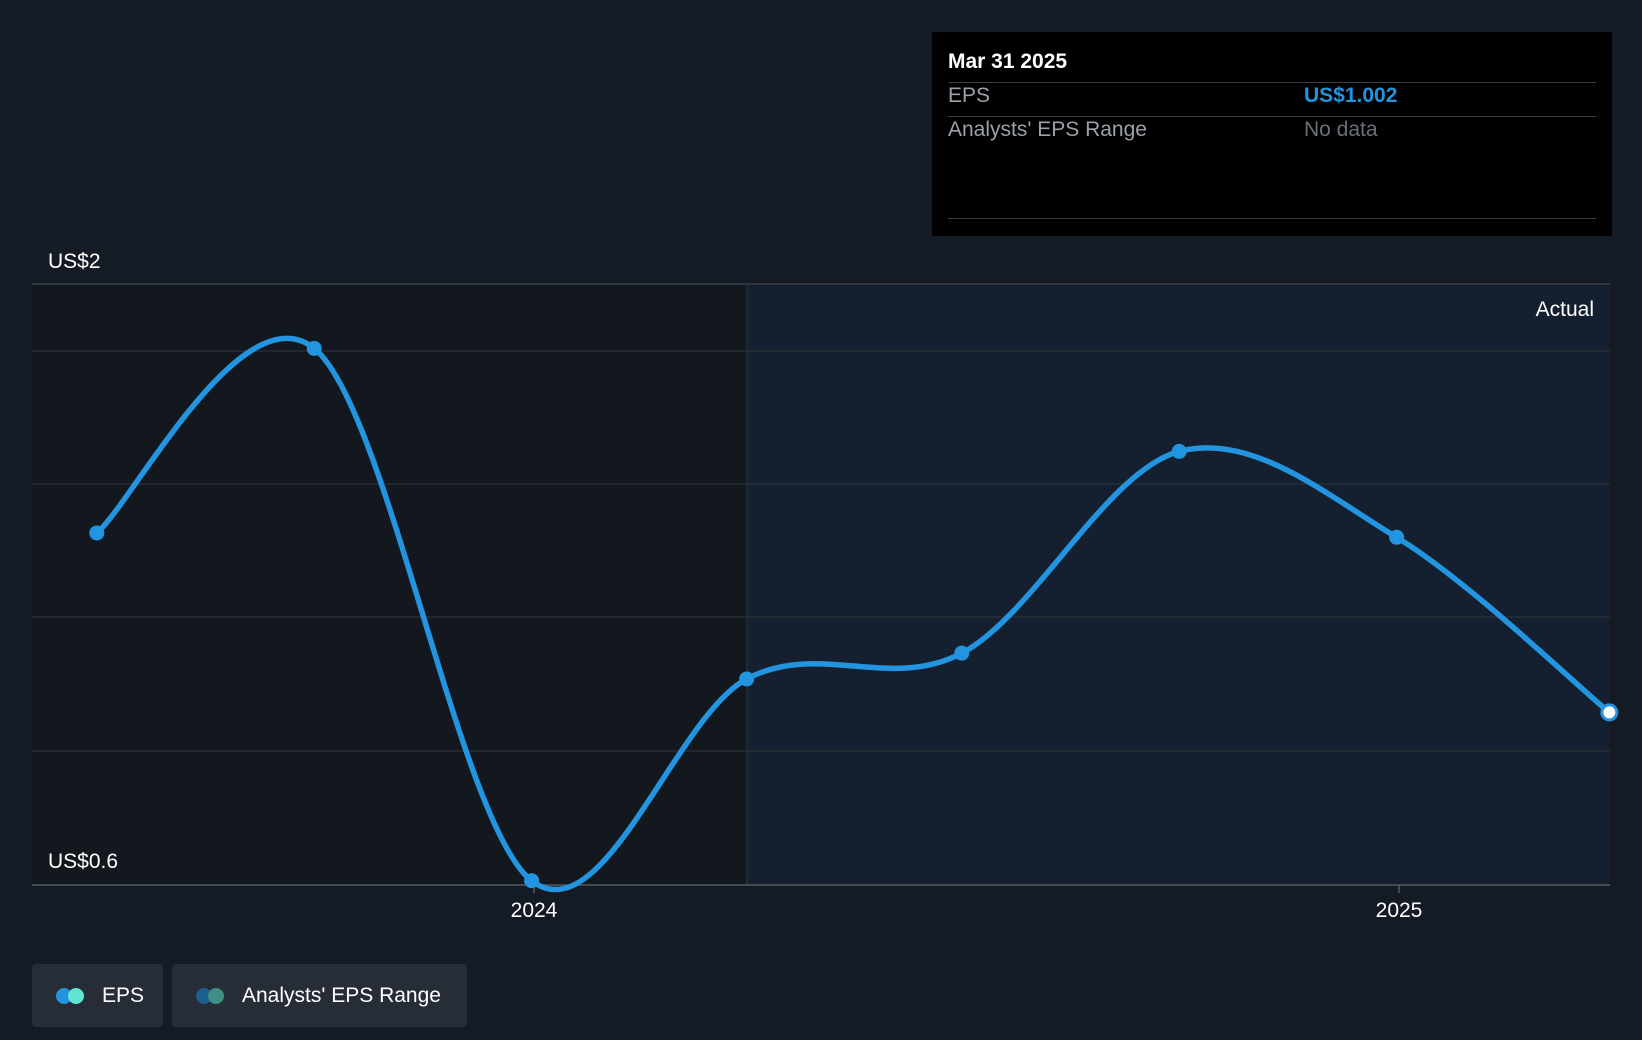  I want to click on eps-legend-icon, so click(71, 995).